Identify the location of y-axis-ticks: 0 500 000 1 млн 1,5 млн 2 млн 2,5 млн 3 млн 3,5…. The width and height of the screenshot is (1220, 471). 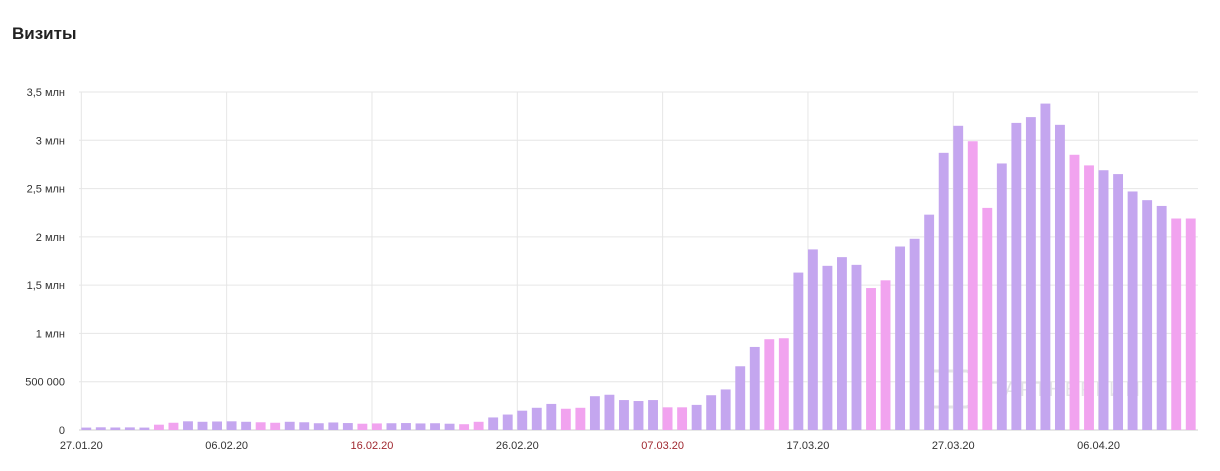
(45, 262).